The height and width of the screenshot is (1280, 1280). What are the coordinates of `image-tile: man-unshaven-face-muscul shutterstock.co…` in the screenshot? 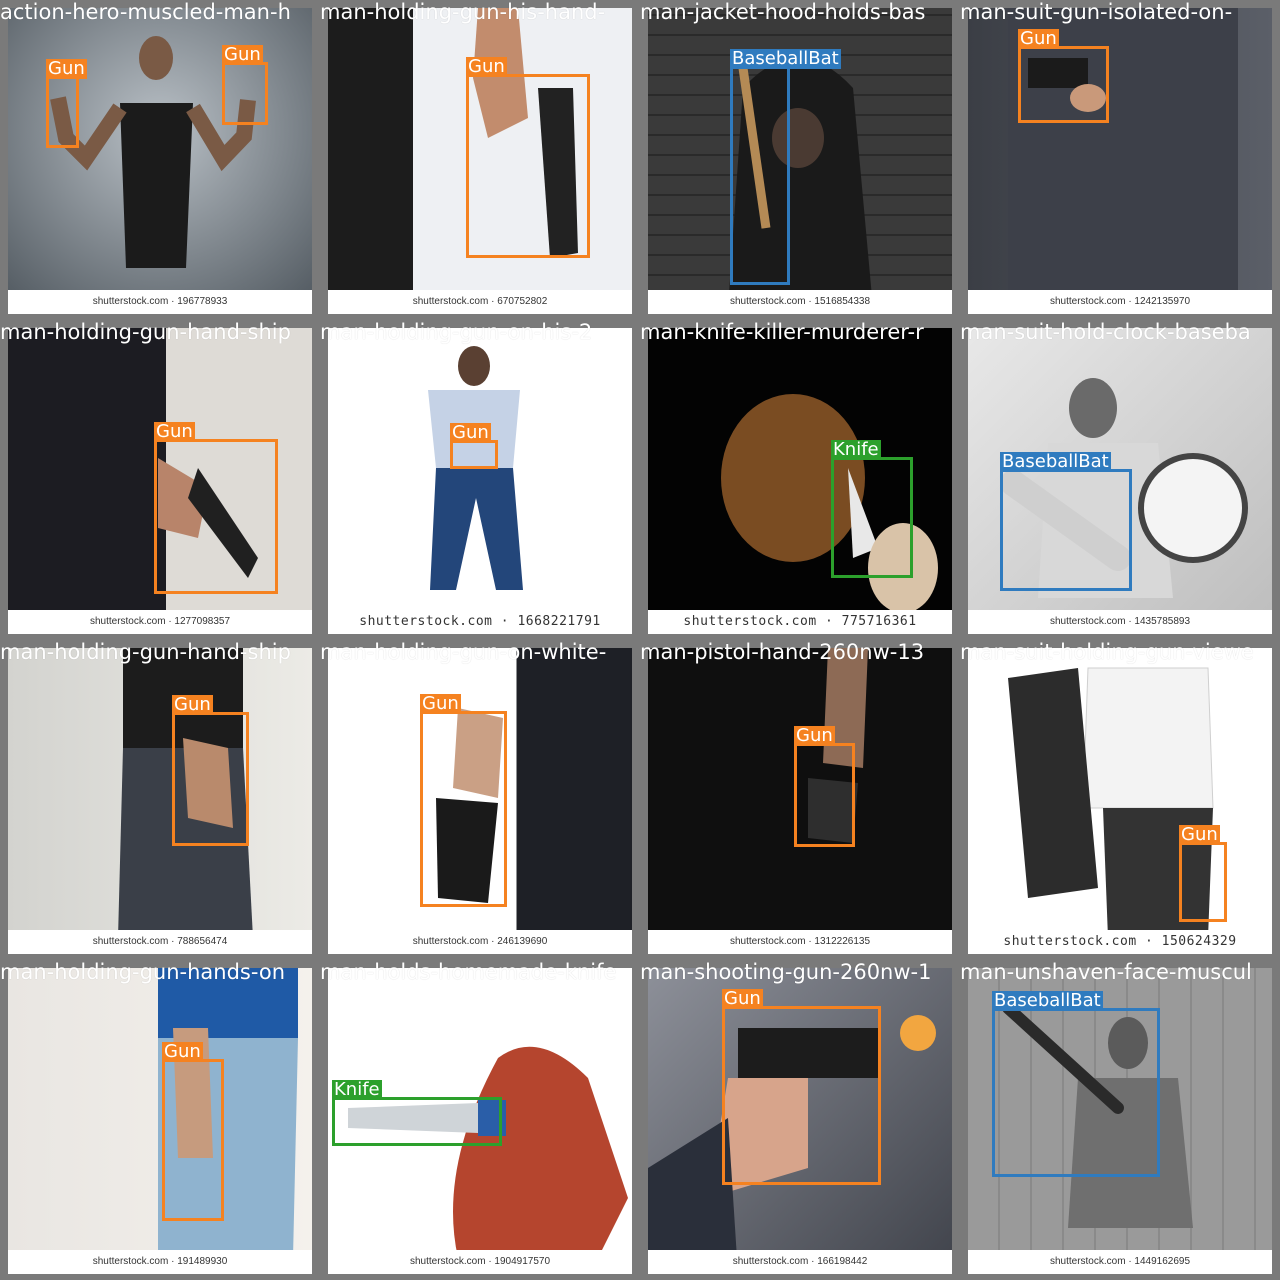 It's located at (1120, 1120).